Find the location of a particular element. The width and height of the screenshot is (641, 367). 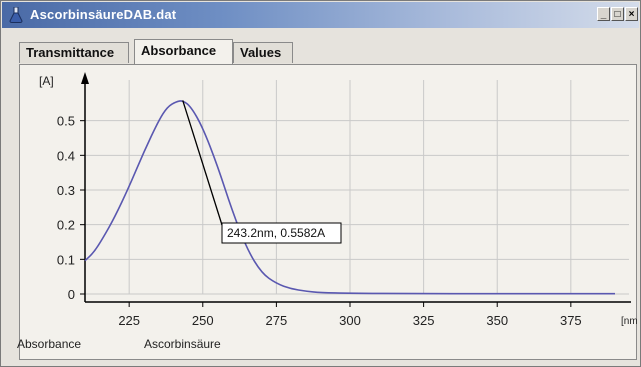

x-tick-label: 275 is located at coordinates (277, 320).